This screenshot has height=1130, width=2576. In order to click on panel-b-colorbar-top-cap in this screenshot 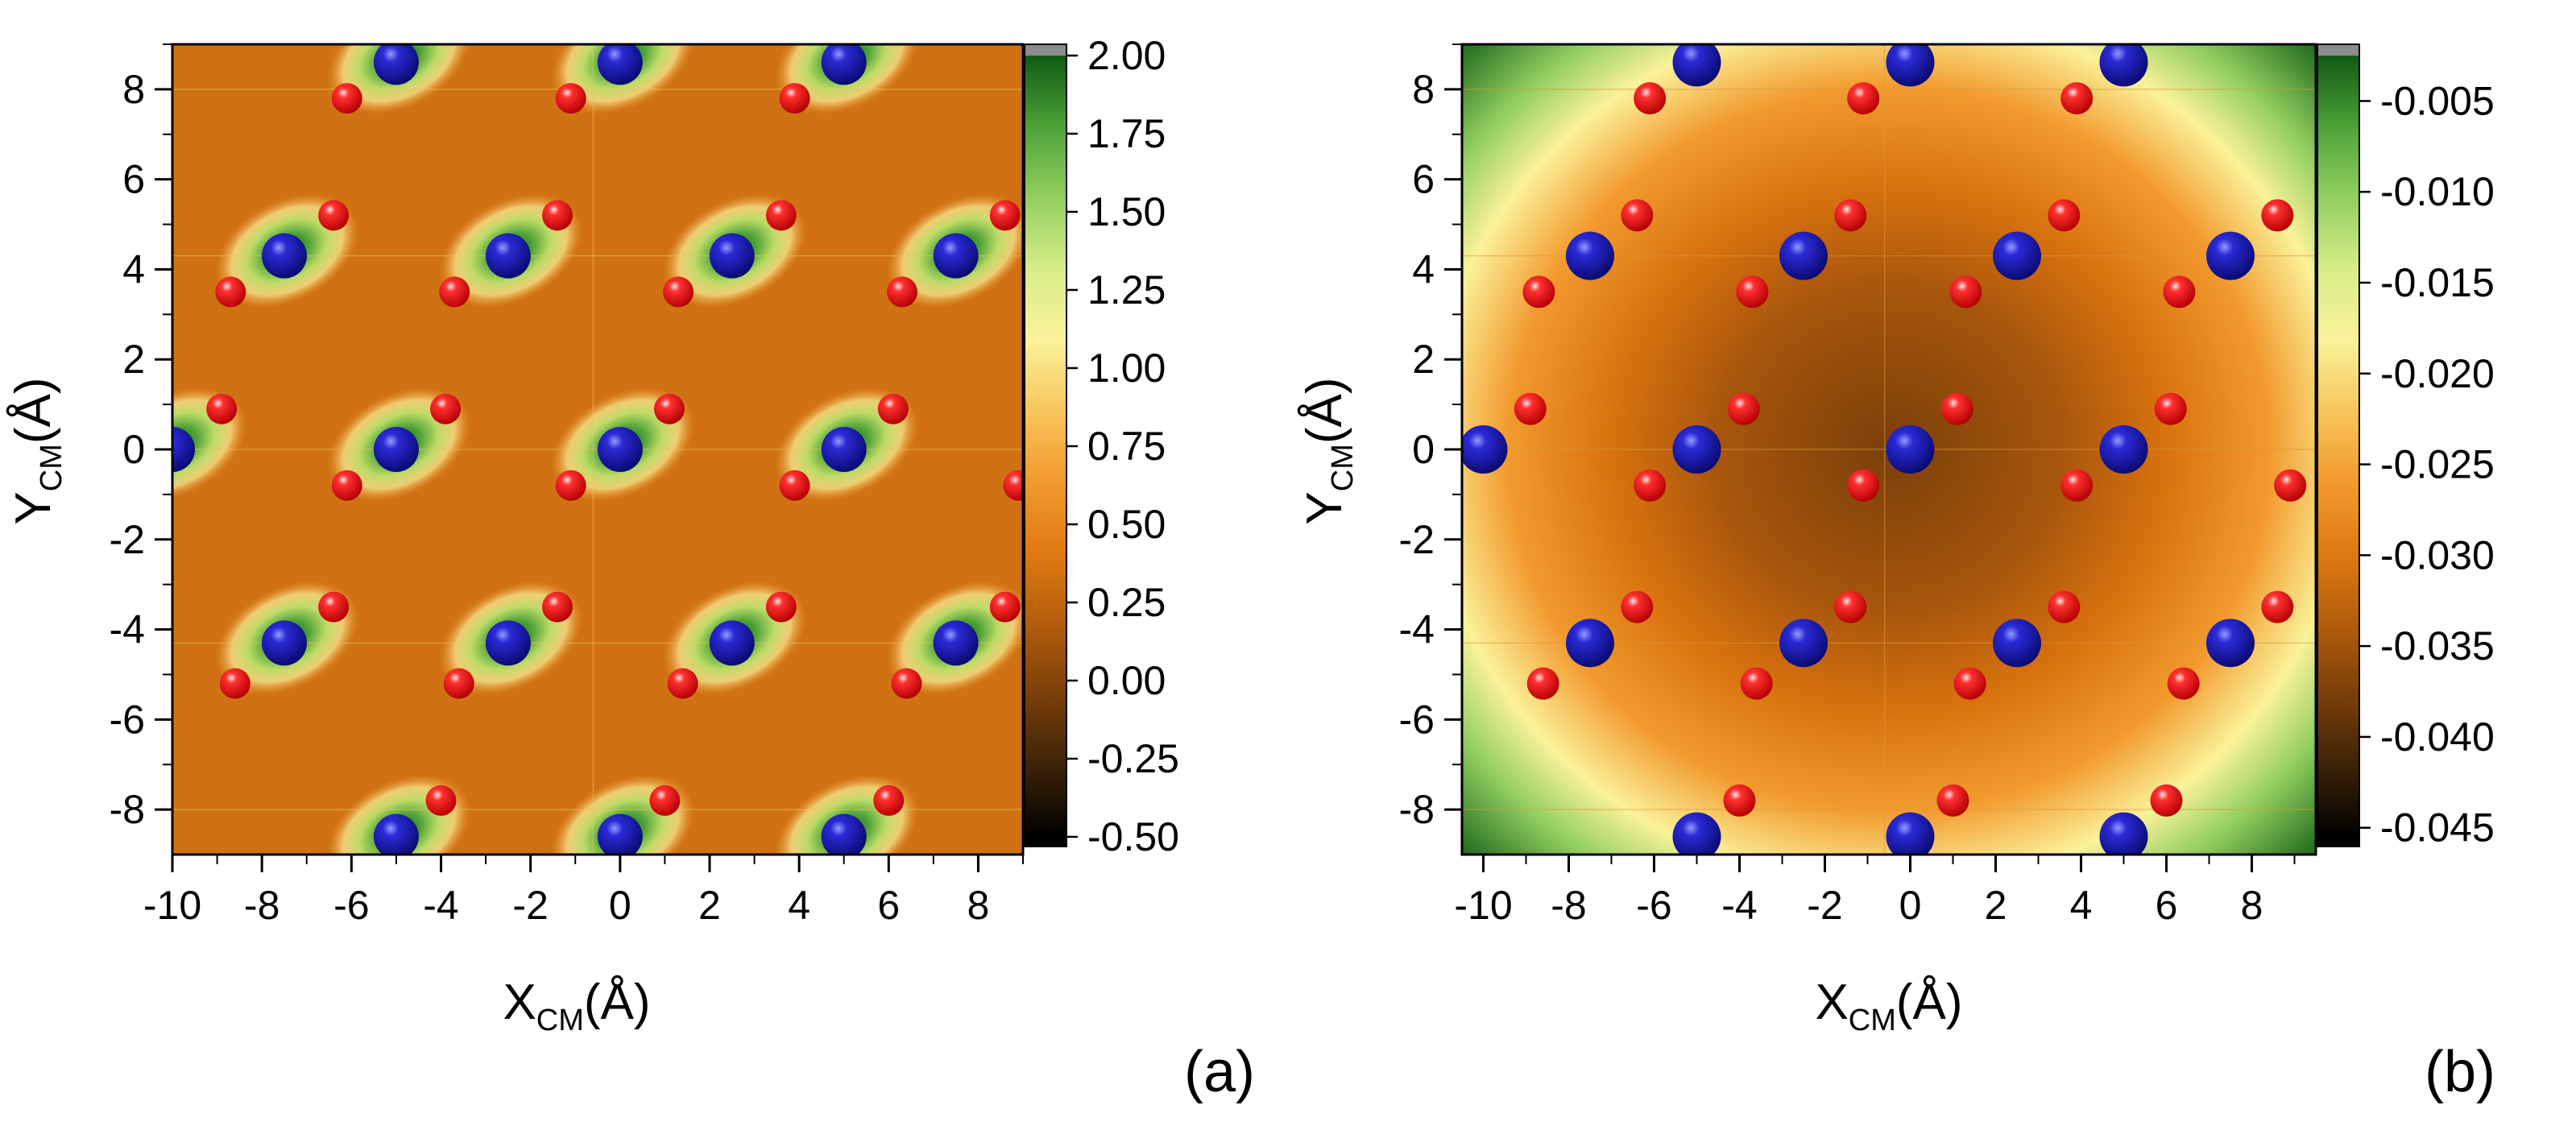, I will do `click(2338, 50)`.